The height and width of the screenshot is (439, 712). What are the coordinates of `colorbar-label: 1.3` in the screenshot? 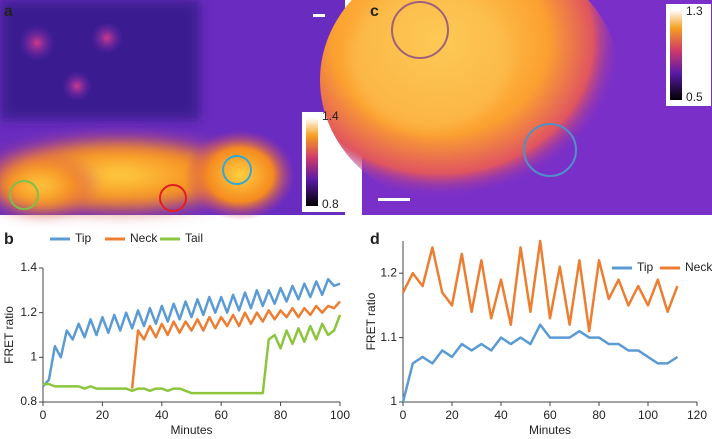 It's located at (694, 11).